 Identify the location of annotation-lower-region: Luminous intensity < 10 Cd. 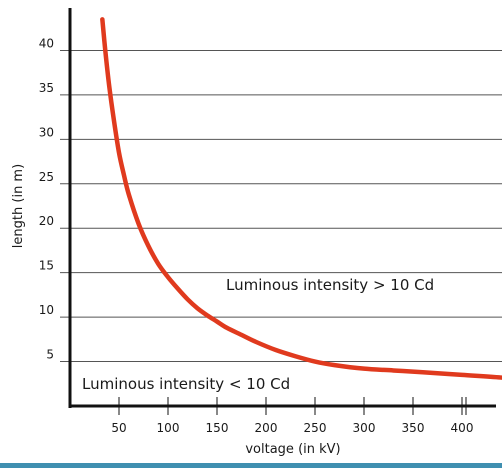
(186, 384).